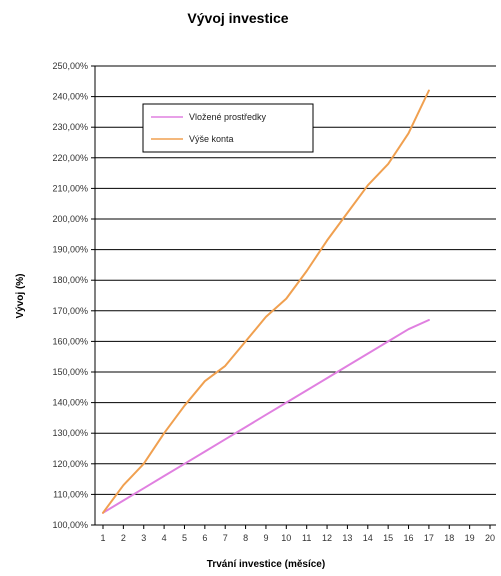  Describe the element at coordinates (70, 158) in the screenshot. I see `y-tick-label: 220,00%` at that location.